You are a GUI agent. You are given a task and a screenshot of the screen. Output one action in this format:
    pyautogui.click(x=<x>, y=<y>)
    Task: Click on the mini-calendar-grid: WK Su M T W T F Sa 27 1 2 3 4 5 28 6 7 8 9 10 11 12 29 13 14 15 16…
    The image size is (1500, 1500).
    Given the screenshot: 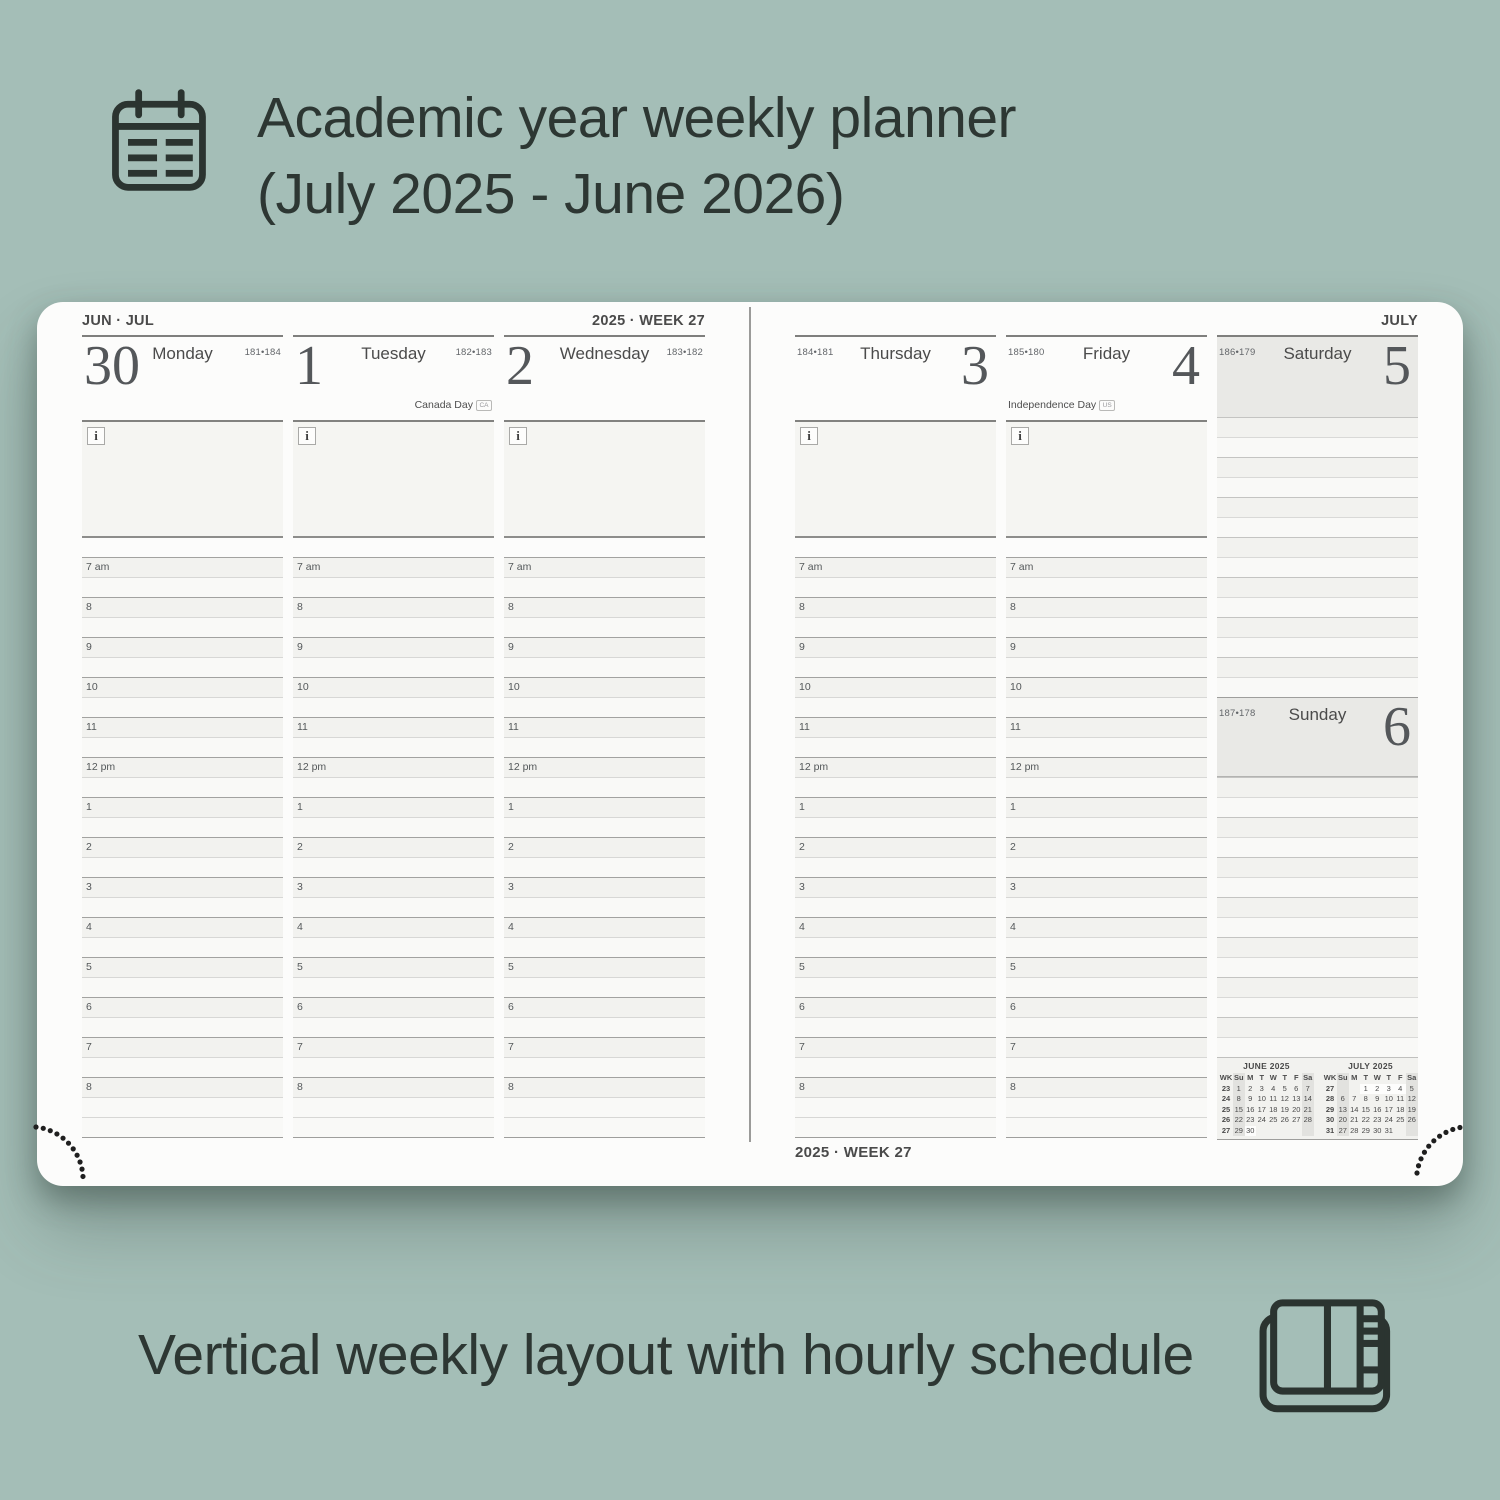 What is the action you would take?
    pyautogui.click(x=1370, y=1104)
    